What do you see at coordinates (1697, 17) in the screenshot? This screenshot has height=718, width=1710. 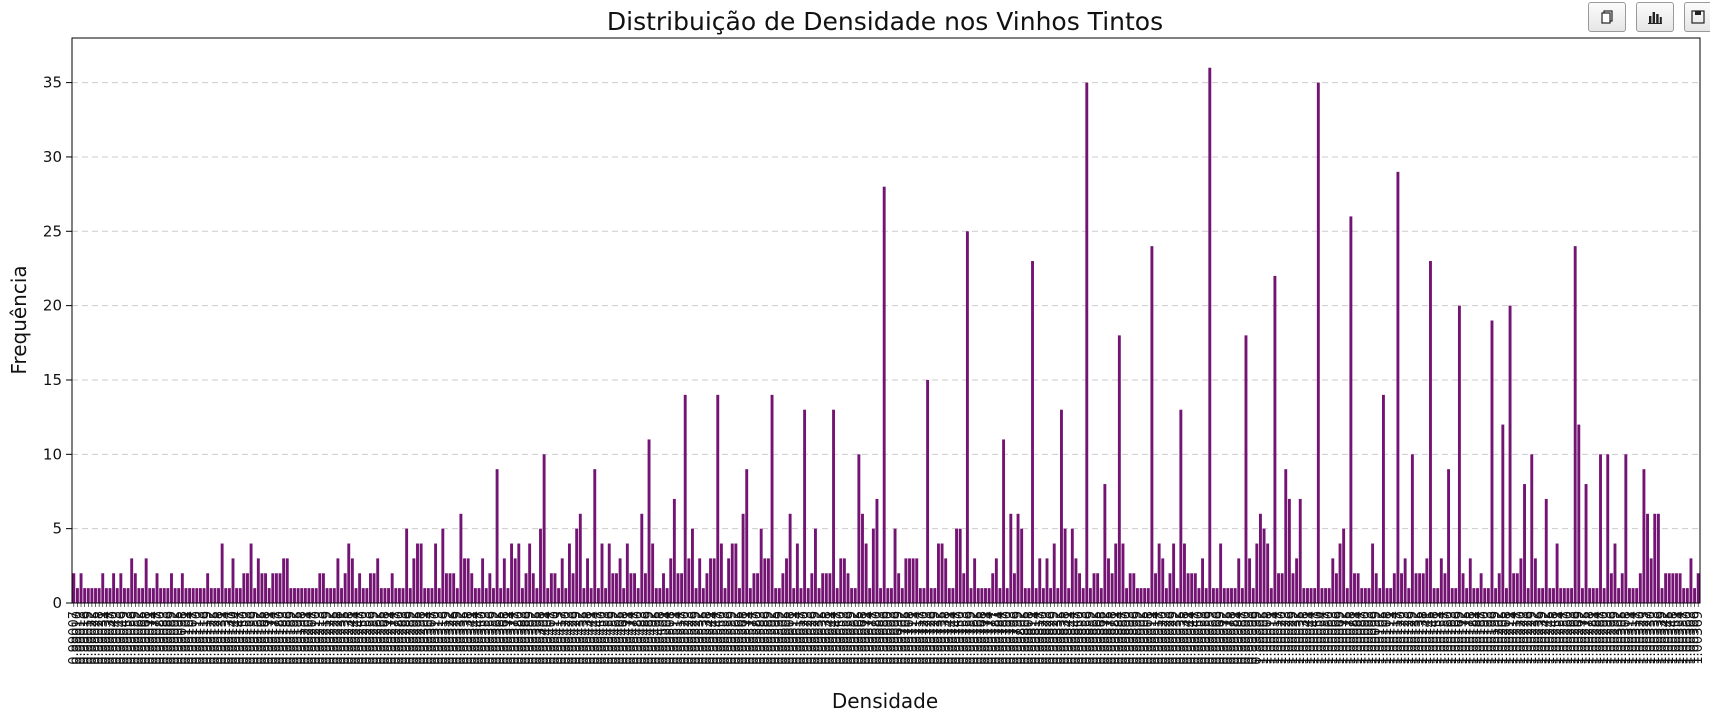 I see `save-button` at bounding box center [1697, 17].